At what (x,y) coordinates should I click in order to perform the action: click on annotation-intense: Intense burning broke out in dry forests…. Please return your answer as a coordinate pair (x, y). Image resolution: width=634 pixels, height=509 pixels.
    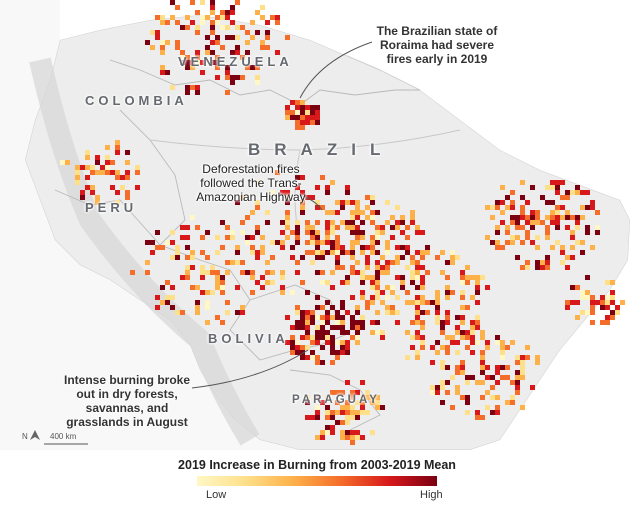
    Looking at the image, I should click on (126, 401).